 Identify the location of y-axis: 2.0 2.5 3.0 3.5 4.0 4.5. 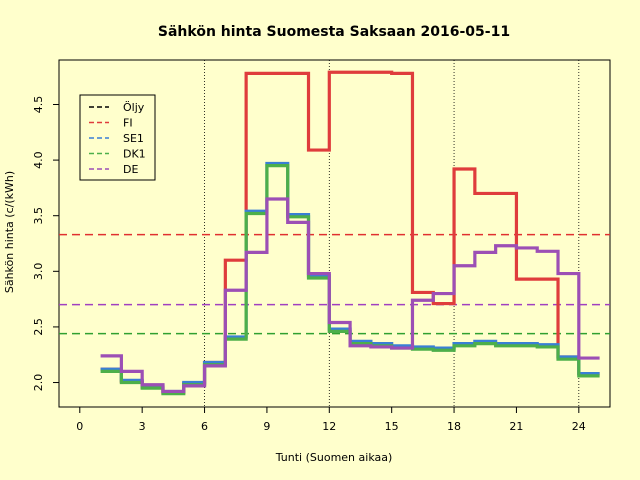
(45, 244).